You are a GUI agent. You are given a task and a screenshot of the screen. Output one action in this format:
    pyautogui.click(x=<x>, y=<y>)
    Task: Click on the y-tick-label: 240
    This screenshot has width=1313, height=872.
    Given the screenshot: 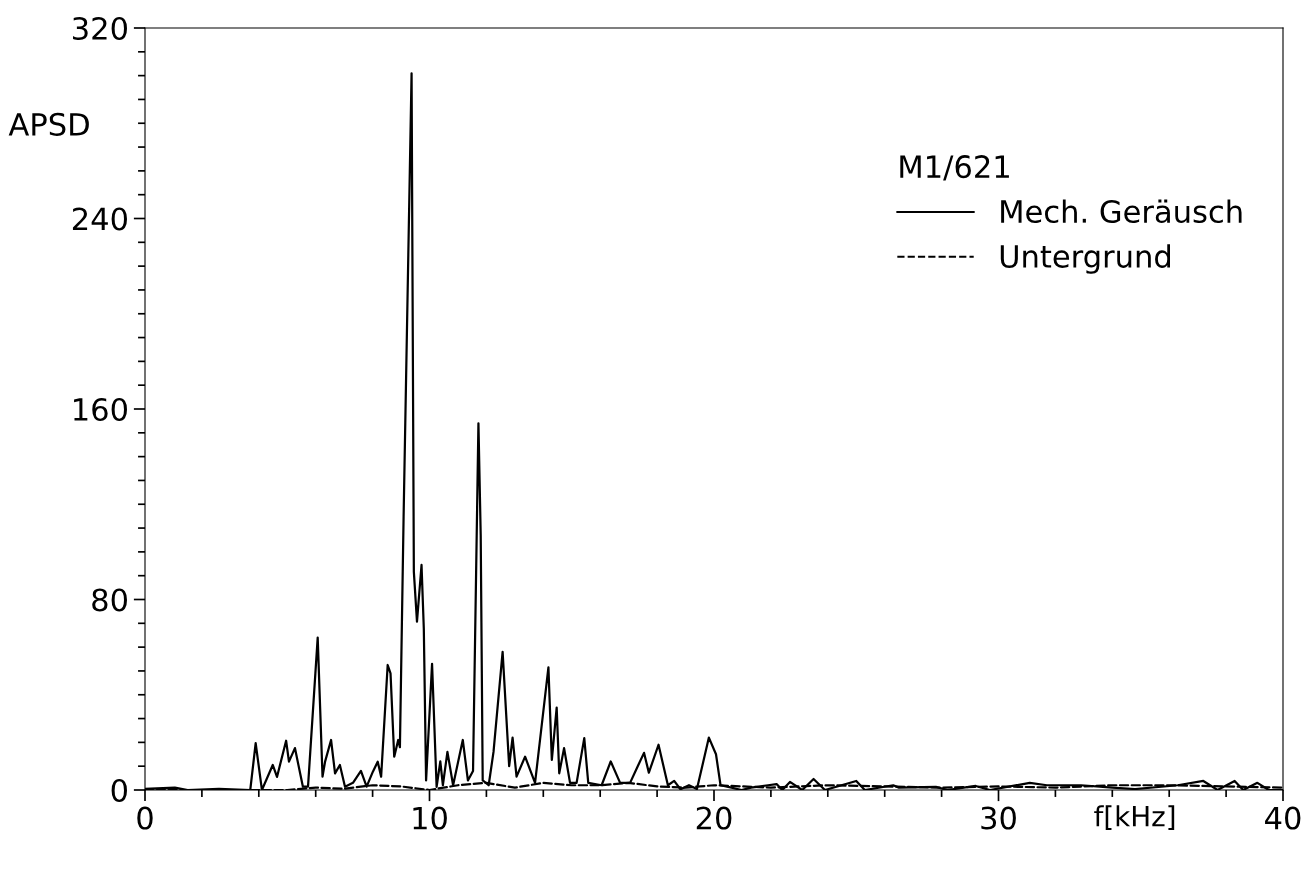 What is the action you would take?
    pyautogui.click(x=99, y=219)
    